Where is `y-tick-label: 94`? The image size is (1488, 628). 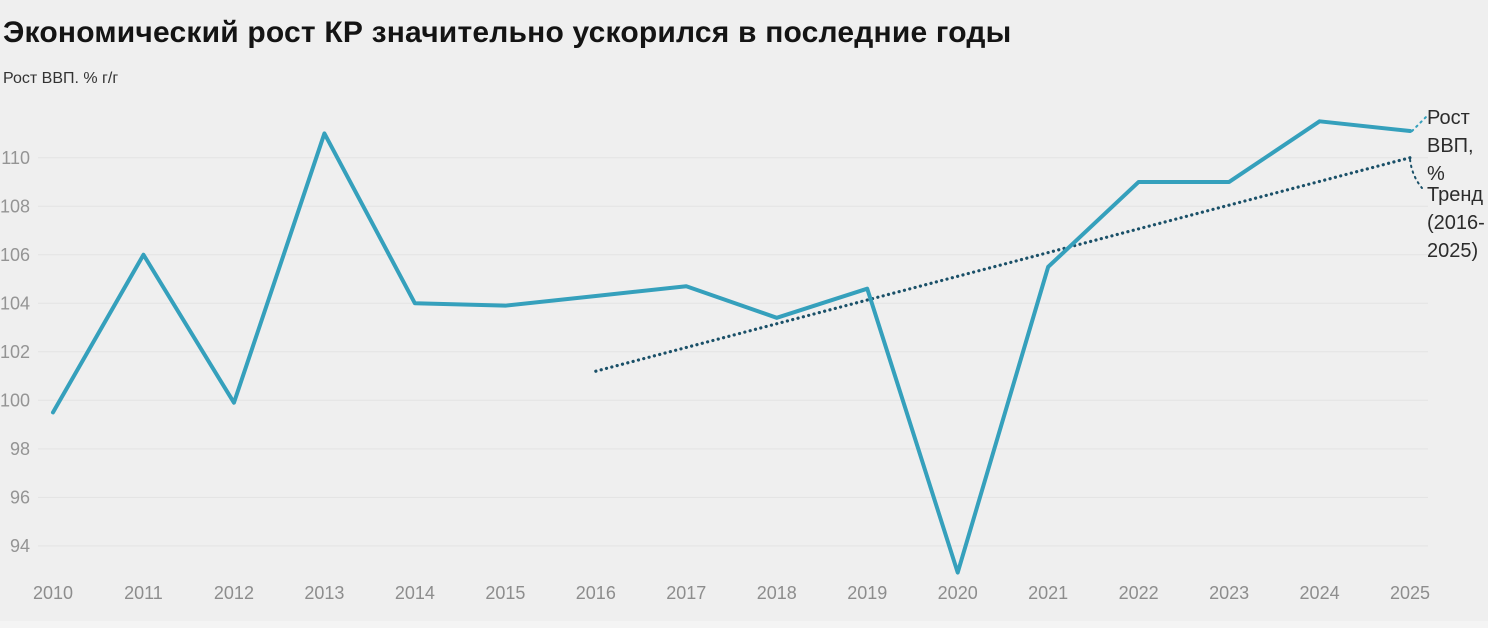
y-tick-label: 94 is located at coordinates (20, 546).